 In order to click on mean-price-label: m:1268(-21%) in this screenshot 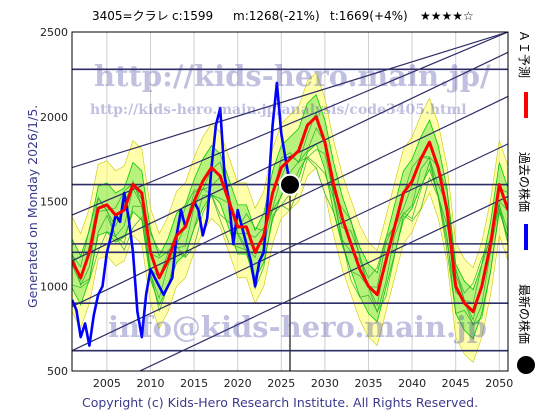, I will do `click(276, 16)`.